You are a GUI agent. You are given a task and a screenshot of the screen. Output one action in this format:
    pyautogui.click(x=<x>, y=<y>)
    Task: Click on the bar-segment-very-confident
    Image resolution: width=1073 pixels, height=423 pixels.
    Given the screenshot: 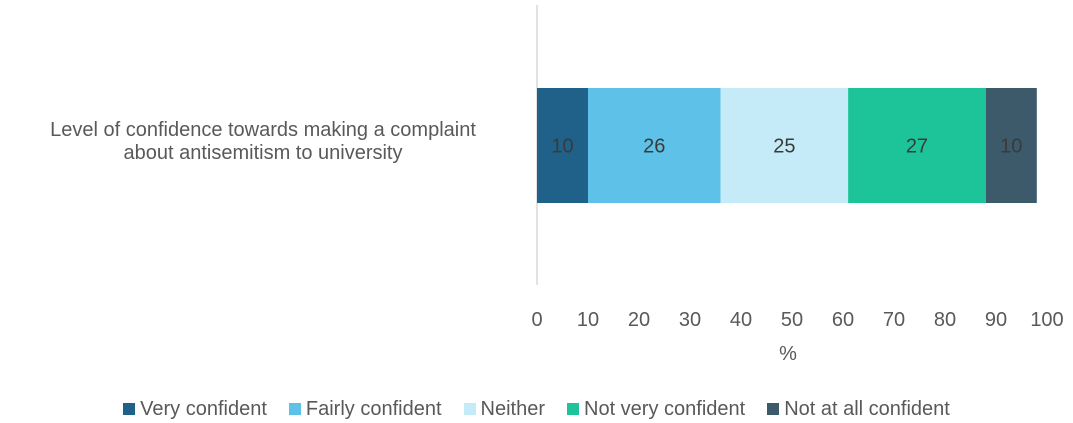 What is the action you would take?
    pyautogui.click(x=562, y=145)
    